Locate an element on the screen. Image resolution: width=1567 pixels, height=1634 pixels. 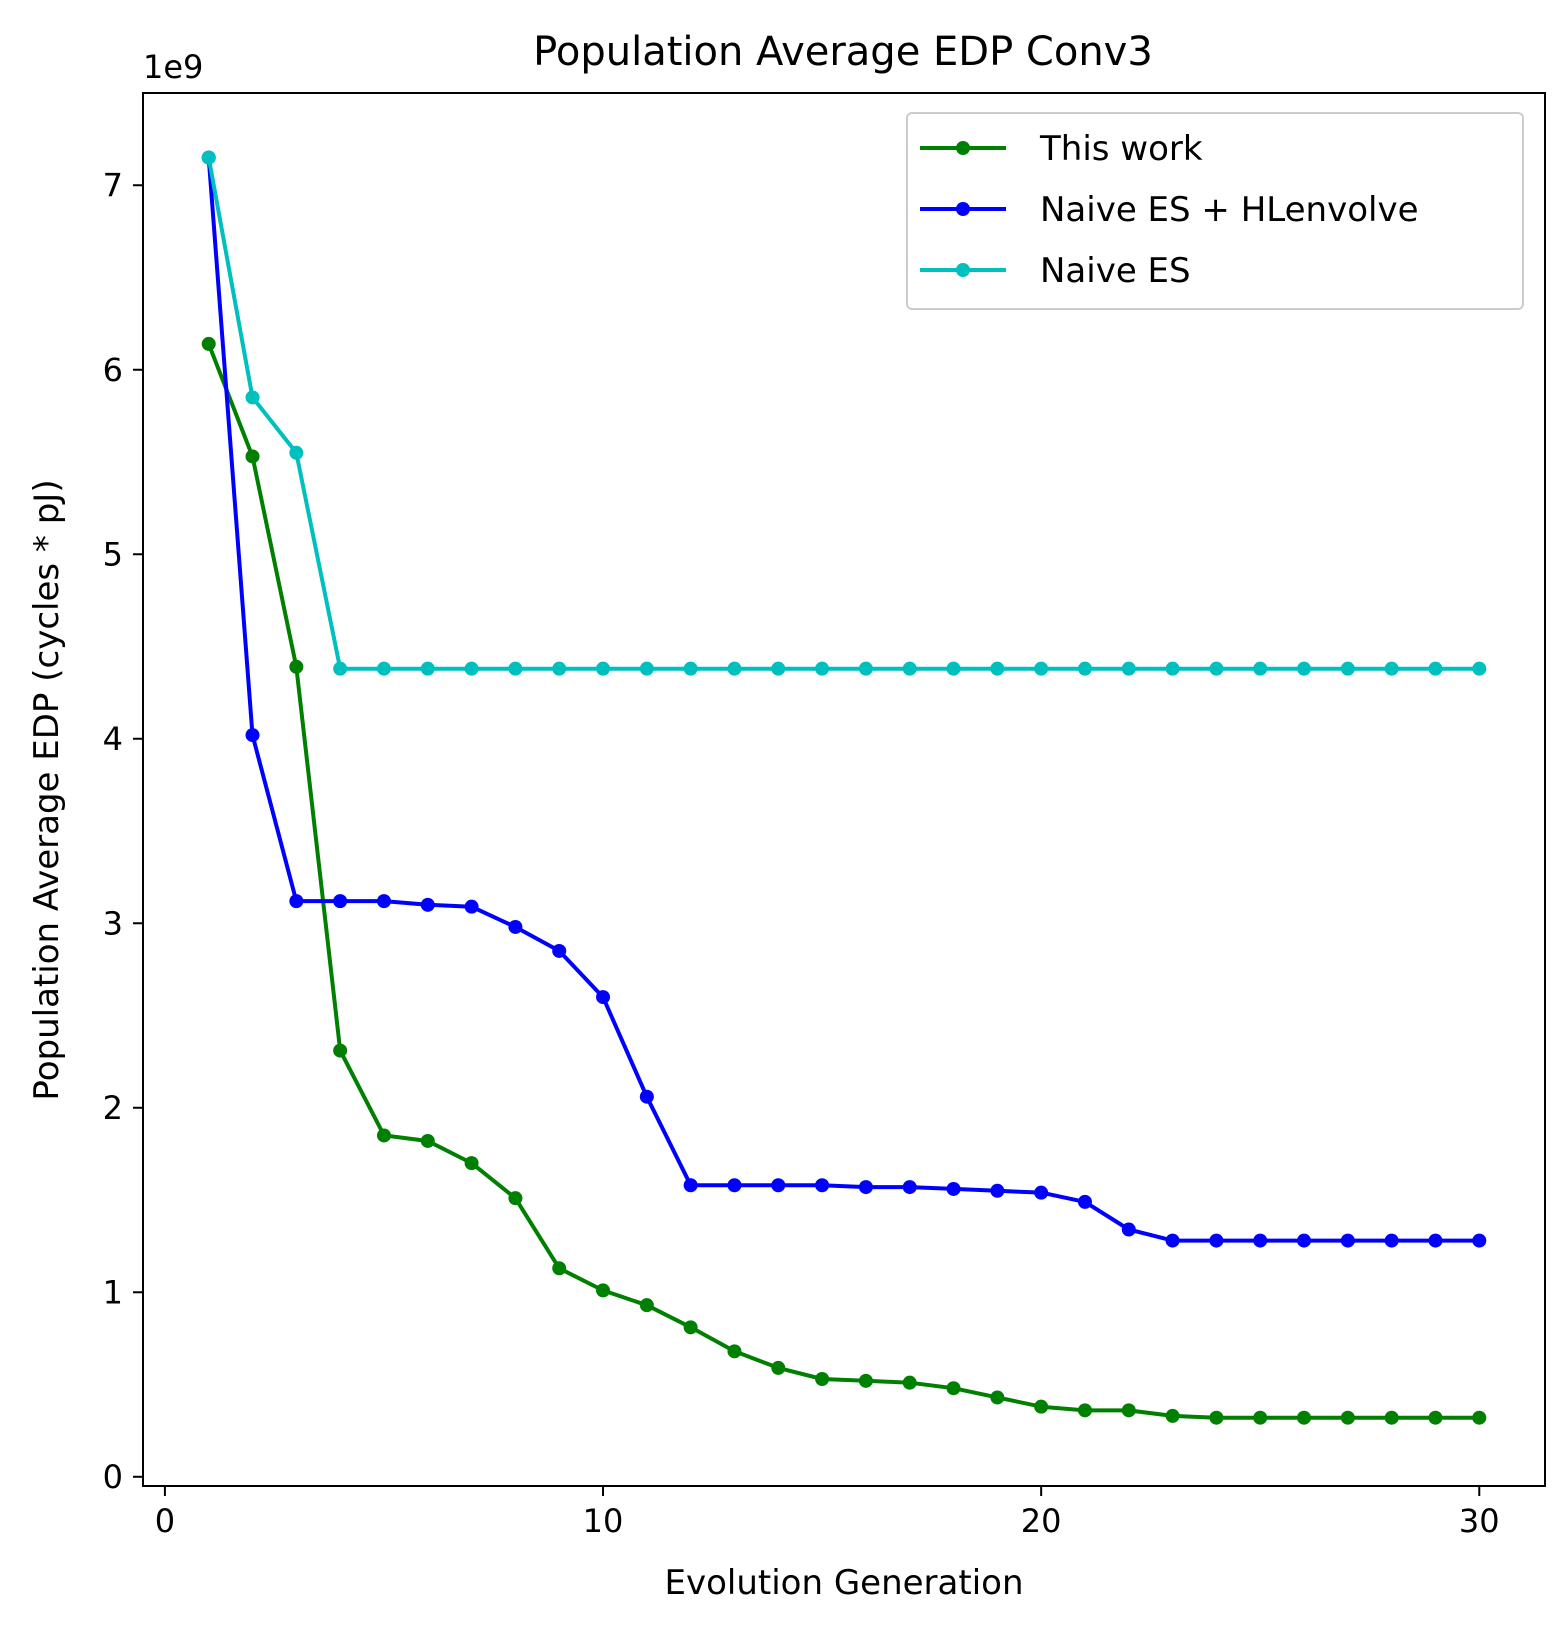
y-tick-label: 4 is located at coordinates (113, 739).